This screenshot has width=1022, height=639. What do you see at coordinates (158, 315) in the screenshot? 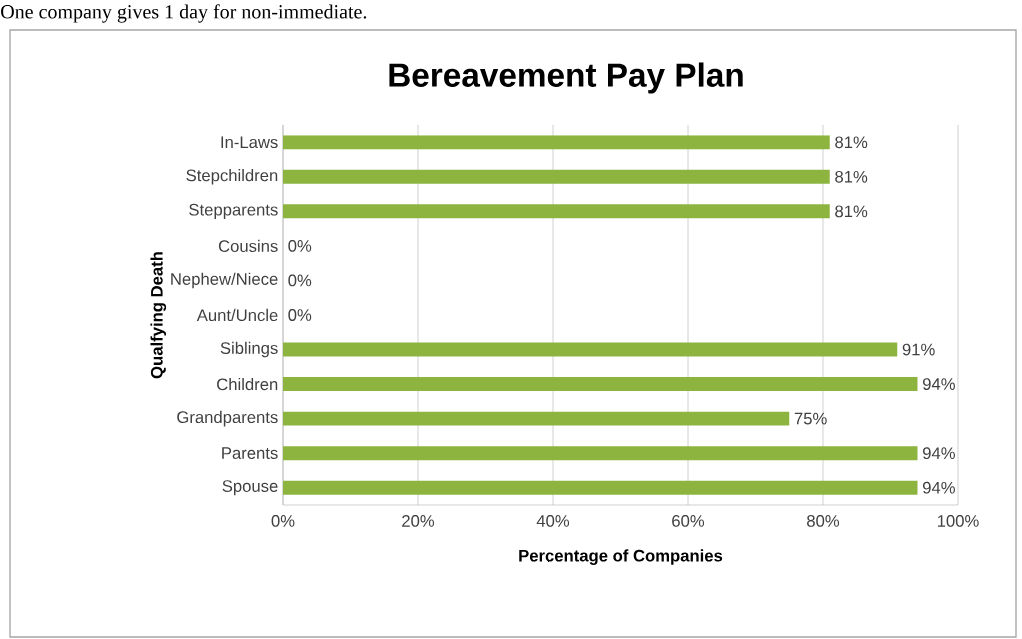
I see `y-axis-title: Qualfying Death` at bounding box center [158, 315].